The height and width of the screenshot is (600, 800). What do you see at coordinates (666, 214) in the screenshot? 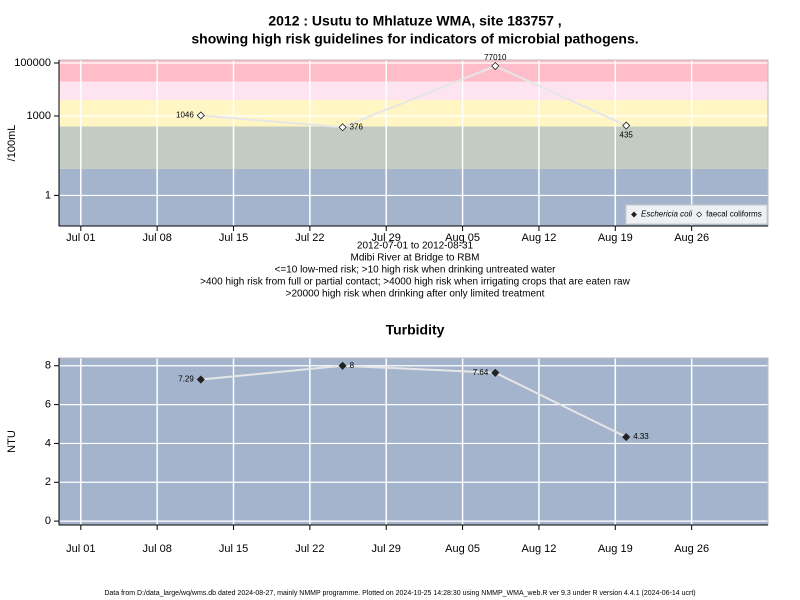
I see `legend-label: Eschericia coli` at bounding box center [666, 214].